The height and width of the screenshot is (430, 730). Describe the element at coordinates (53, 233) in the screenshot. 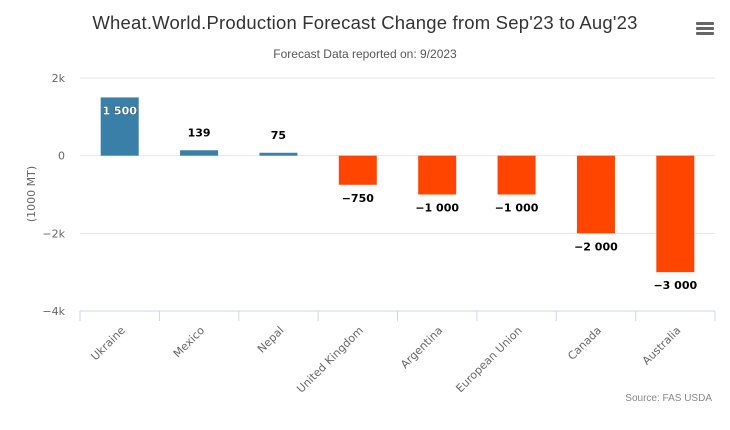

I see `y-tick-label: −2k` at that location.